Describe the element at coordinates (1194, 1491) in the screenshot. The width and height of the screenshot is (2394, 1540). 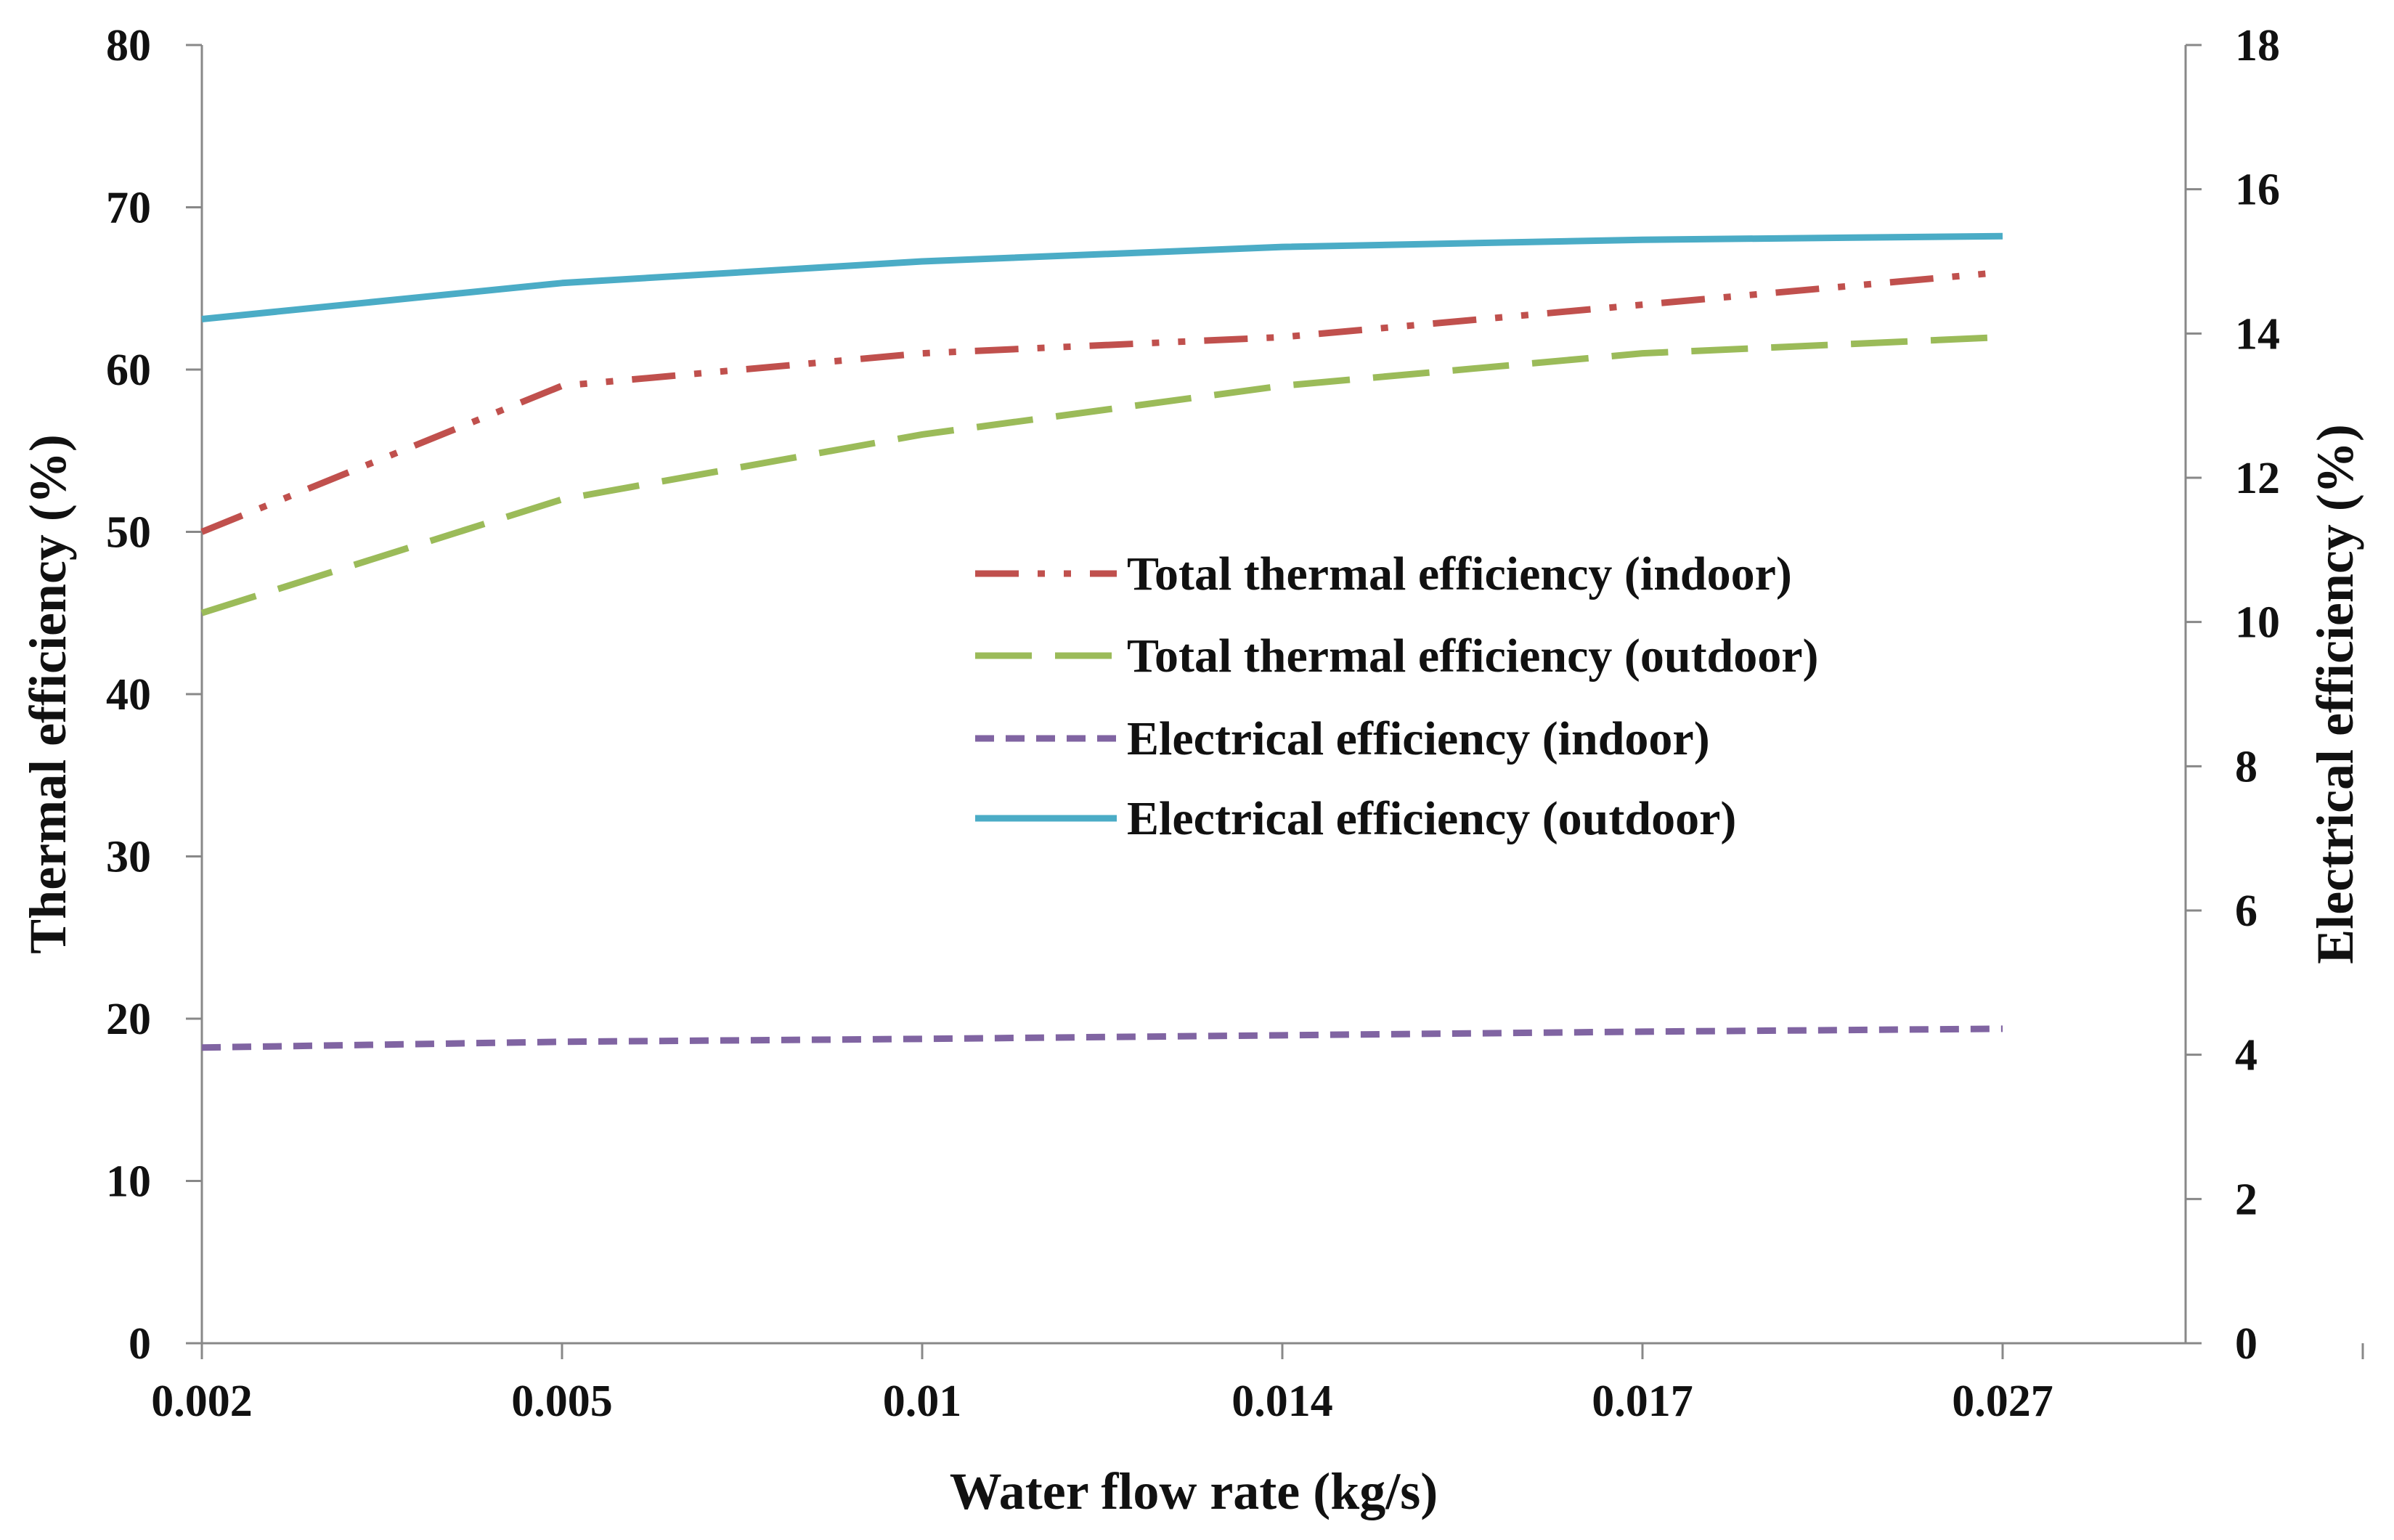
I see `x-axis-title: Water flow rate (kg/s)` at that location.